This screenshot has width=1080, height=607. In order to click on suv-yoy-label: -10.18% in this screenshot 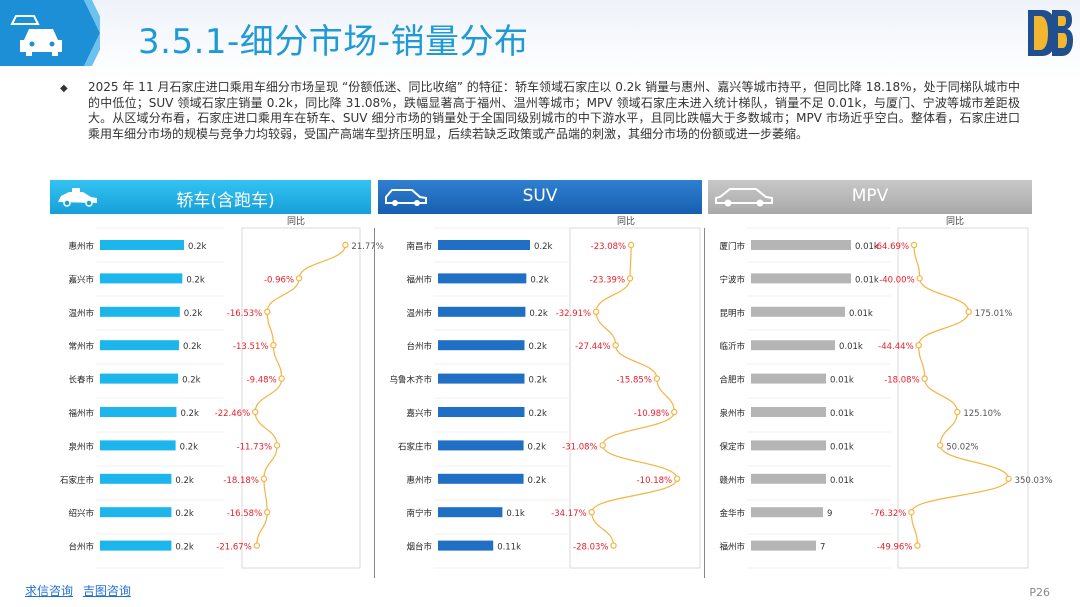, I will do `click(654, 481)`.